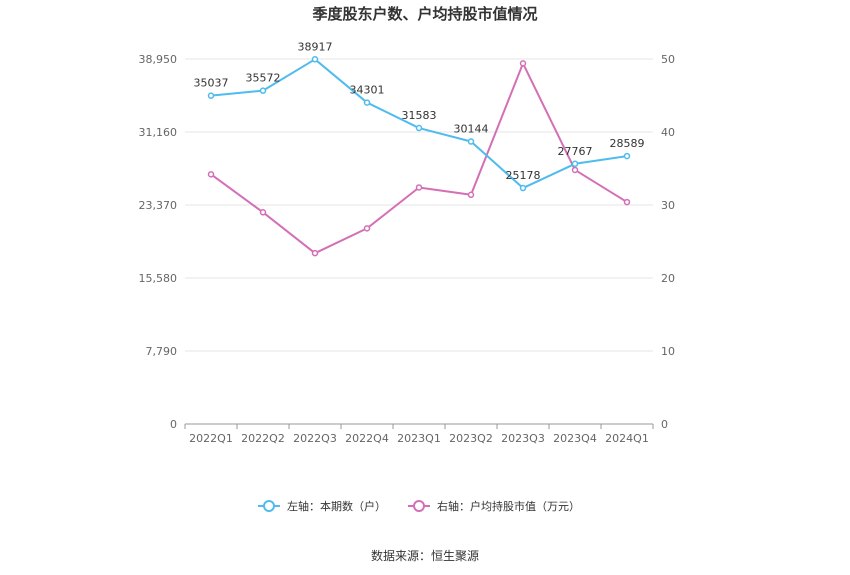  What do you see at coordinates (668, 205) in the screenshot?
I see `right-tick-label: 30` at bounding box center [668, 205].